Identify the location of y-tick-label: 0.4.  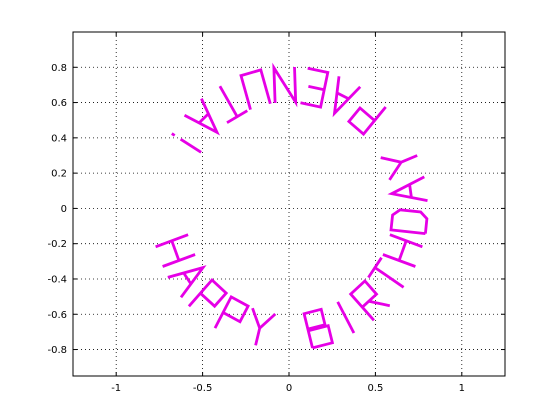
(59, 138).